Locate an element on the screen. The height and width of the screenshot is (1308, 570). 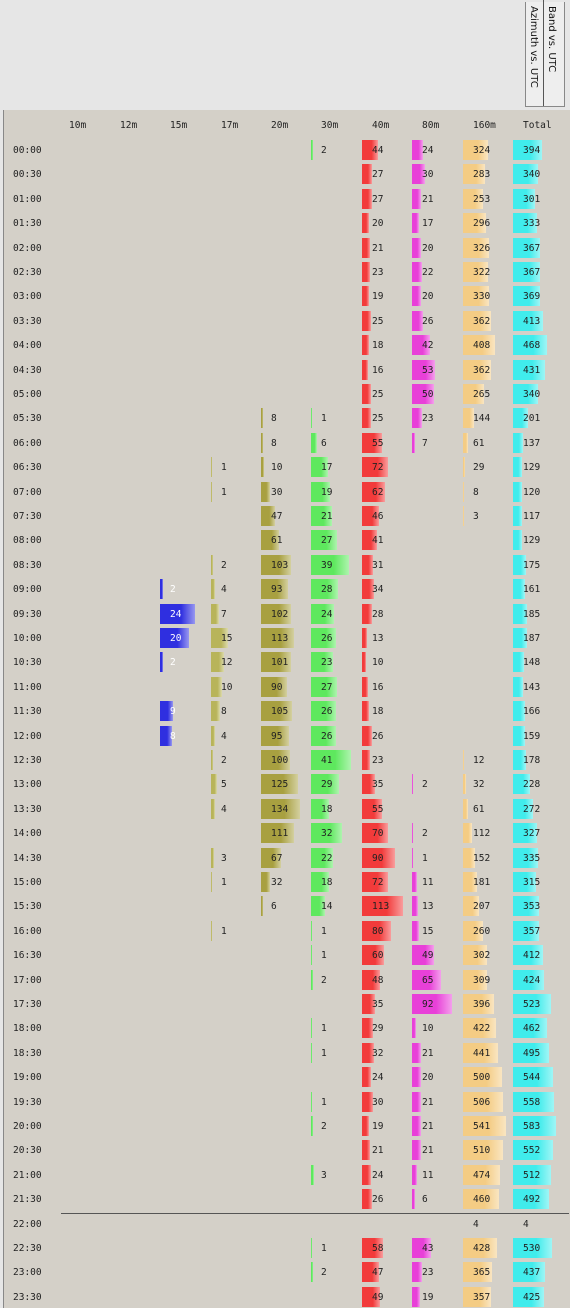
cell-value-15m: 2 is located at coordinates (173, 590).